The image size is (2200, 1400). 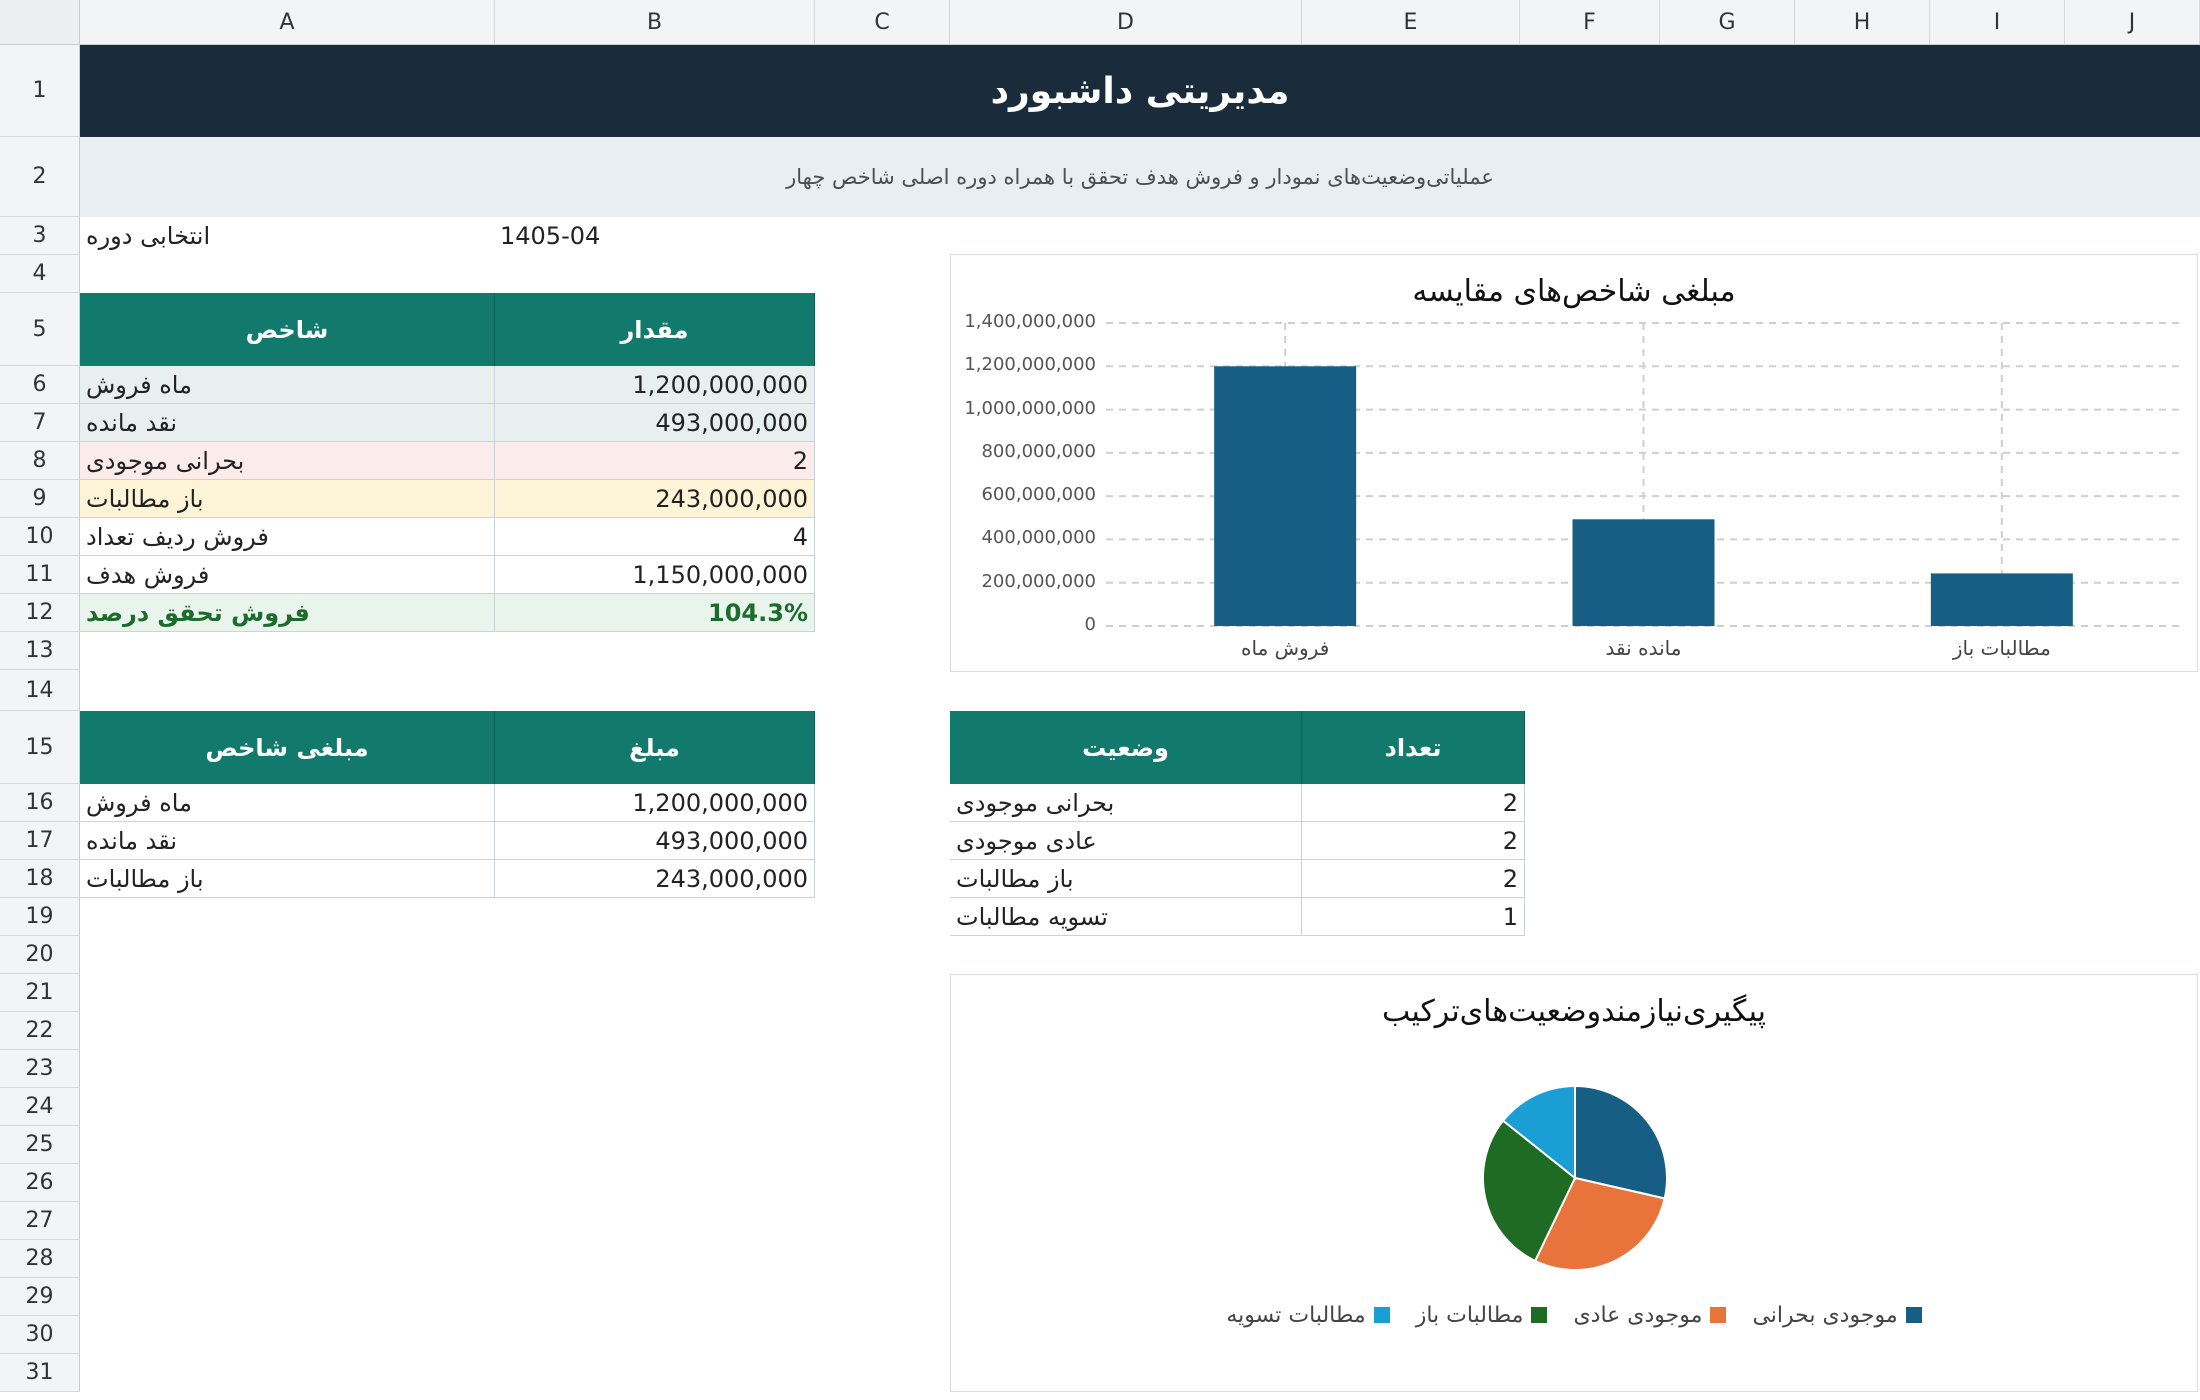 I want to click on pie-legend-item: موجودی عادی, so click(x=1650, y=1315).